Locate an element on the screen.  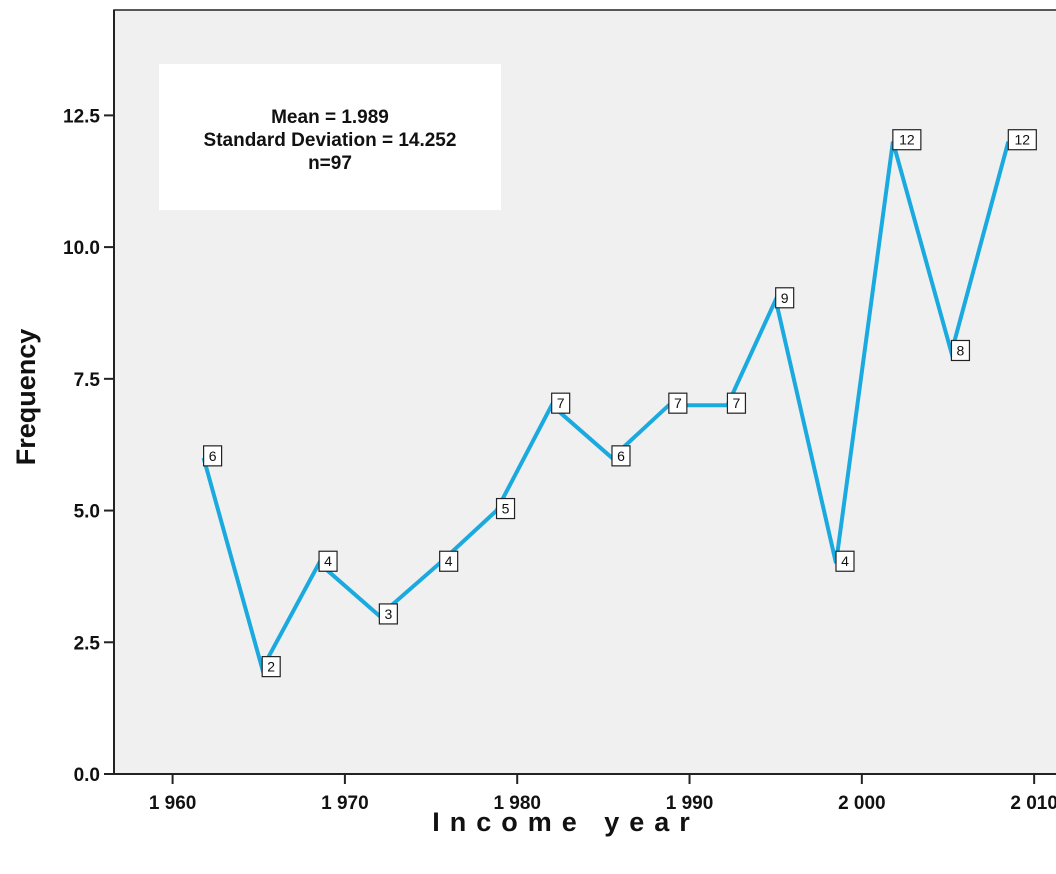
data-label-text: 5 is located at coordinates (506, 509).